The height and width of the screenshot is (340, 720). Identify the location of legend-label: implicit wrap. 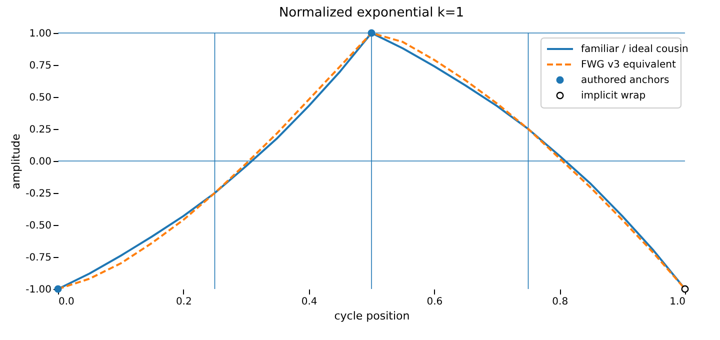
(613, 96).